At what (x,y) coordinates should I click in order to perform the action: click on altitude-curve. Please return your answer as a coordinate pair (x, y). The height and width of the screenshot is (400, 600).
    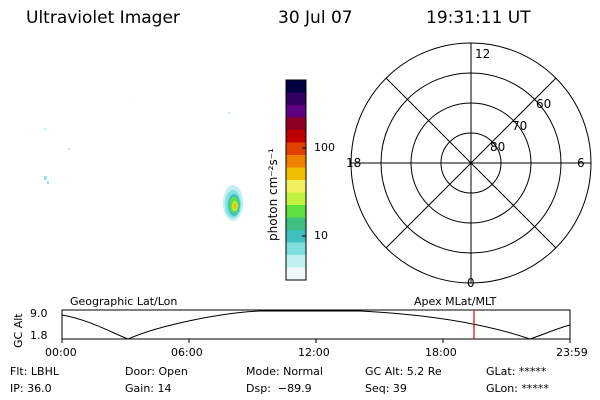
    Looking at the image, I should click on (316, 325).